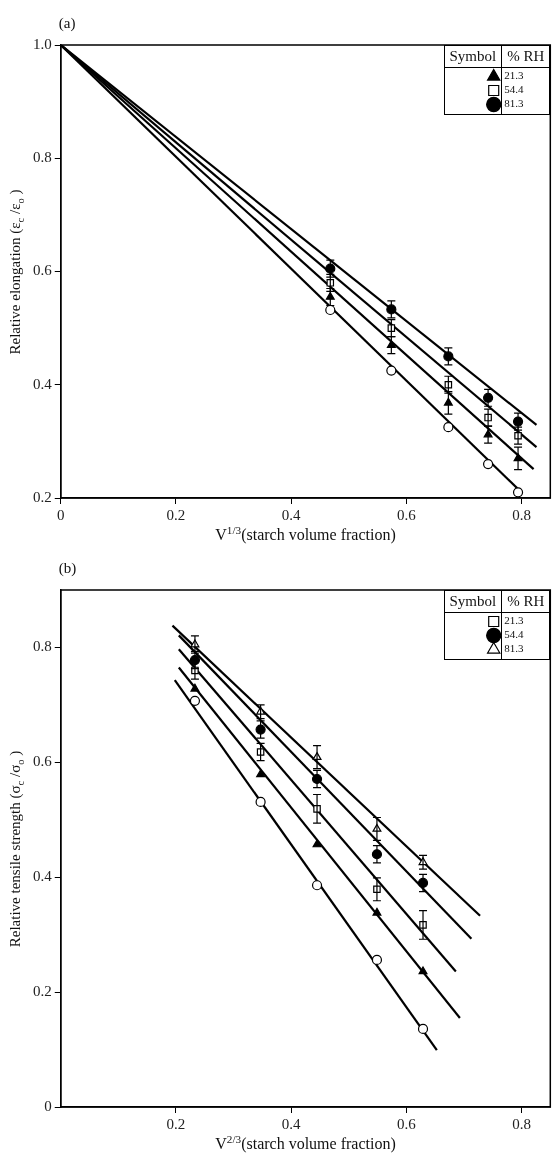  What do you see at coordinates (48, 1105) in the screenshot?
I see `y-tick-label: 0` at bounding box center [48, 1105].